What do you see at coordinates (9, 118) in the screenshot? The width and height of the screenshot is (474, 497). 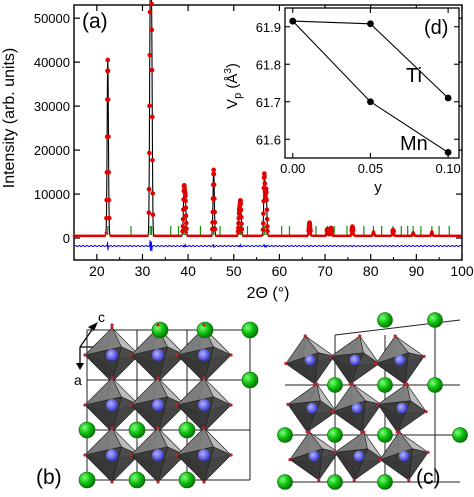 I see `plot-a-ylabel: Intensity (arb. units)` at bounding box center [9, 118].